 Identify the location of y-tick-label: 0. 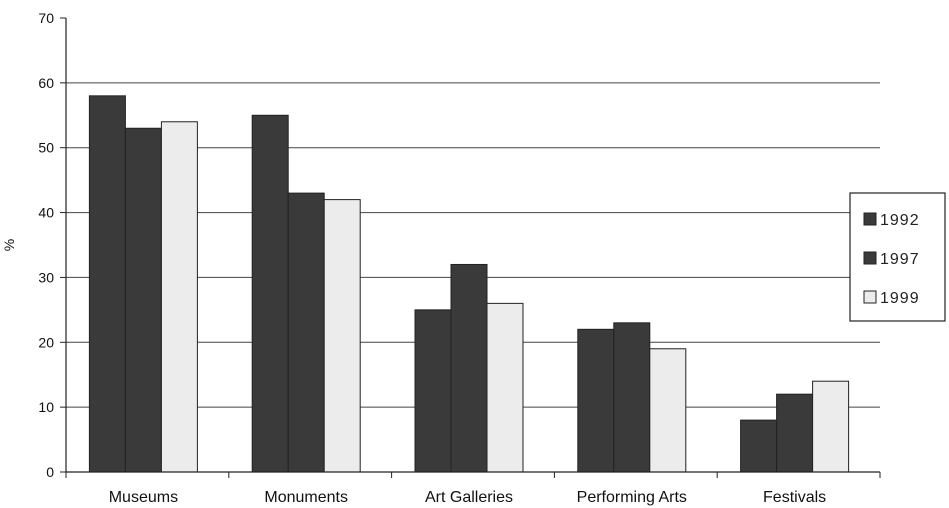
(50, 472).